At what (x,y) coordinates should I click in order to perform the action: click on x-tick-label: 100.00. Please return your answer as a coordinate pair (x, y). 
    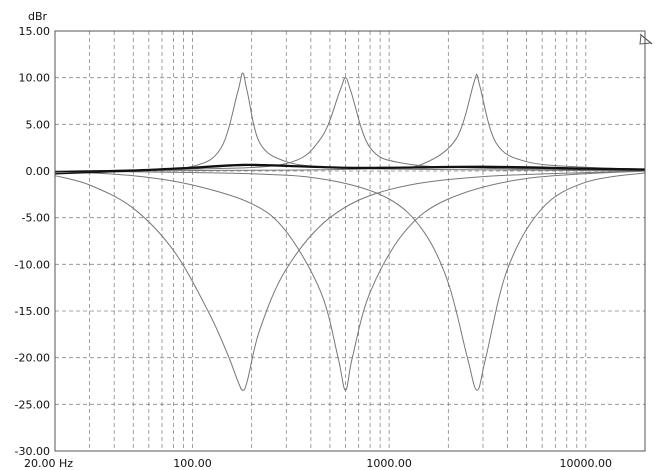
    Looking at the image, I should click on (192, 463).